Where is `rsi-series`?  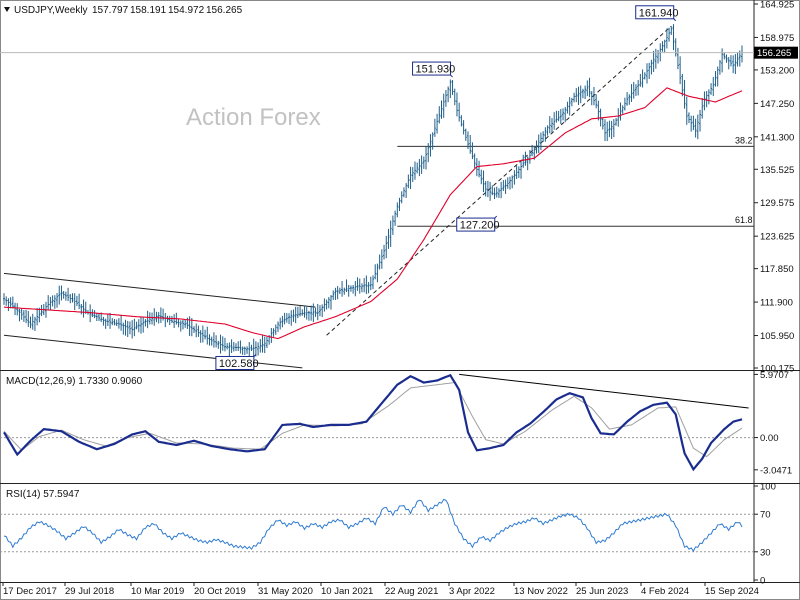
rsi-series is located at coordinates (373, 525).